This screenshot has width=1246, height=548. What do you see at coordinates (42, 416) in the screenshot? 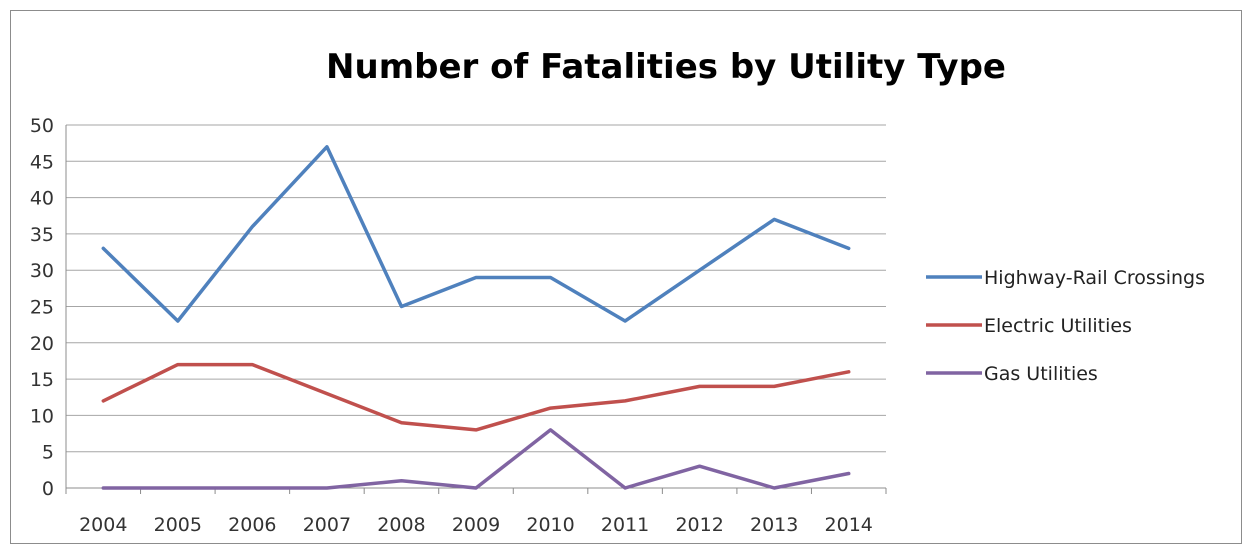
I see `y-tick-label: 10` at bounding box center [42, 416].